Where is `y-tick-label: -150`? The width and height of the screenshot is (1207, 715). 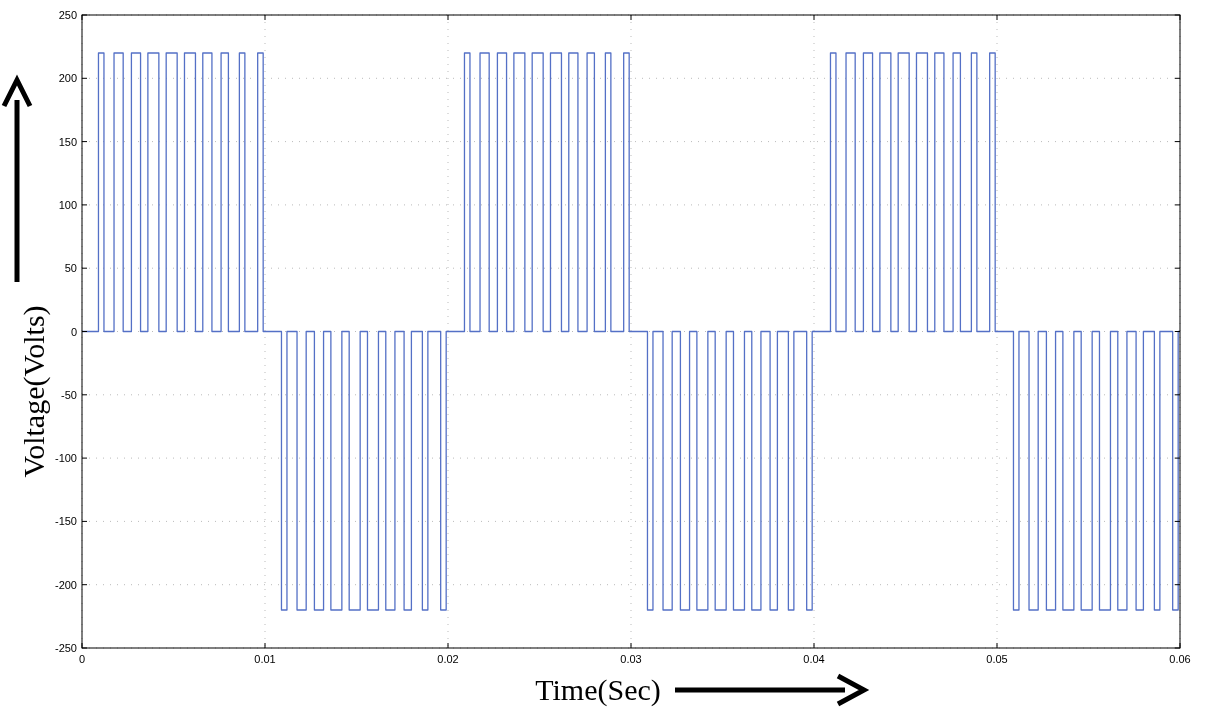
y-tick-label: -150 is located at coordinates (65, 521).